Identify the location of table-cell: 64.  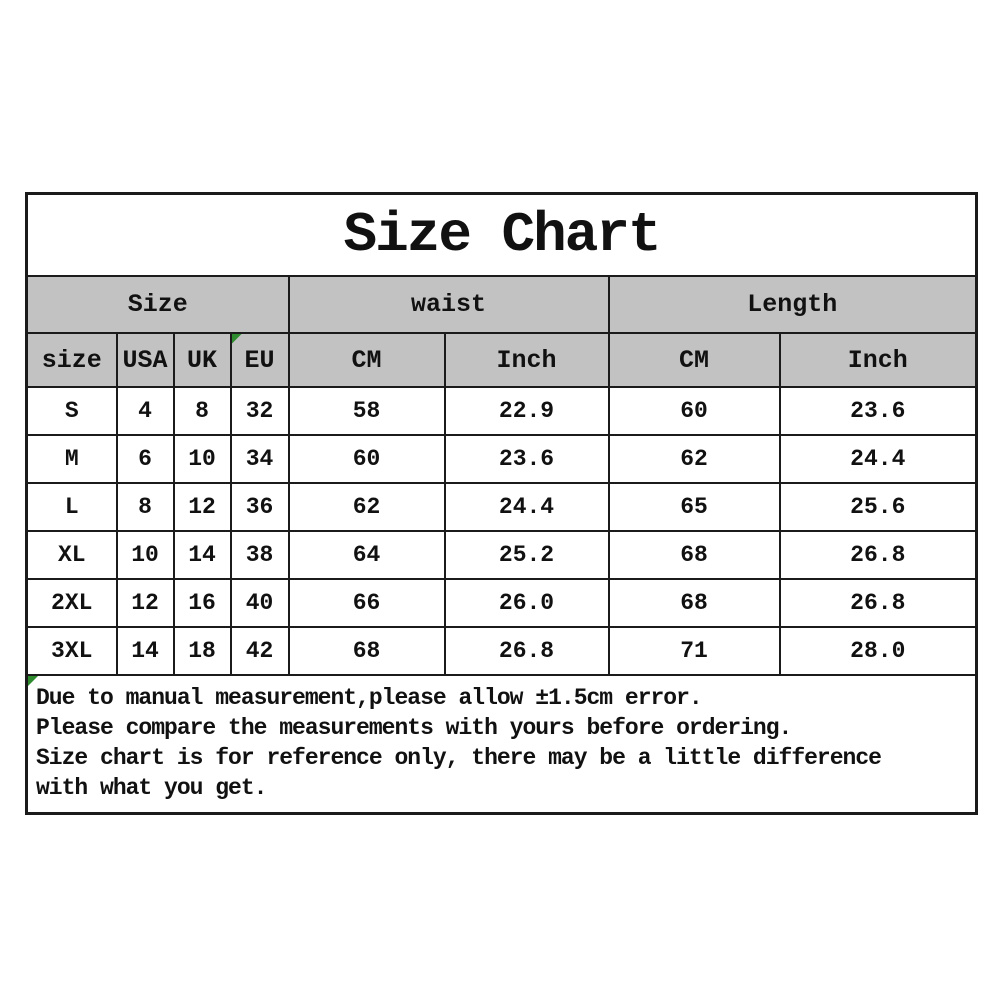
(366, 555).